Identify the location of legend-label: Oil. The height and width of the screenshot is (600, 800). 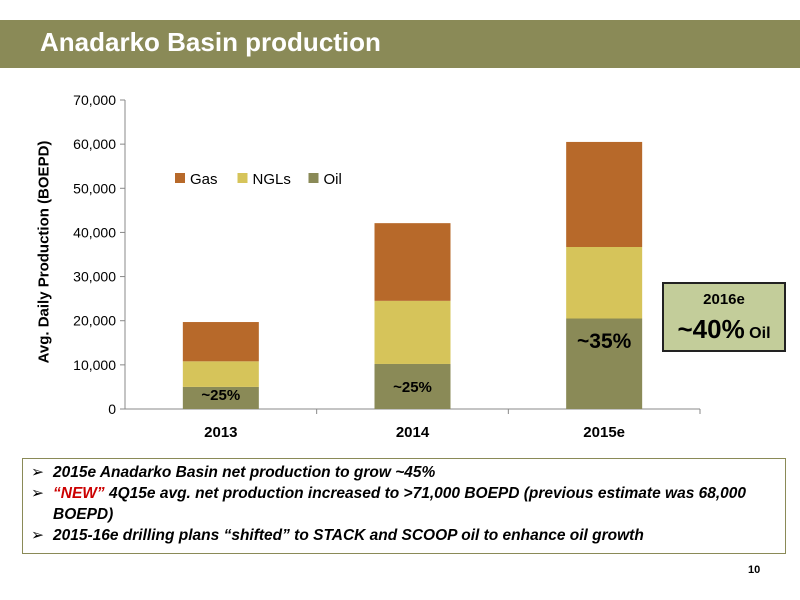
(333, 179).